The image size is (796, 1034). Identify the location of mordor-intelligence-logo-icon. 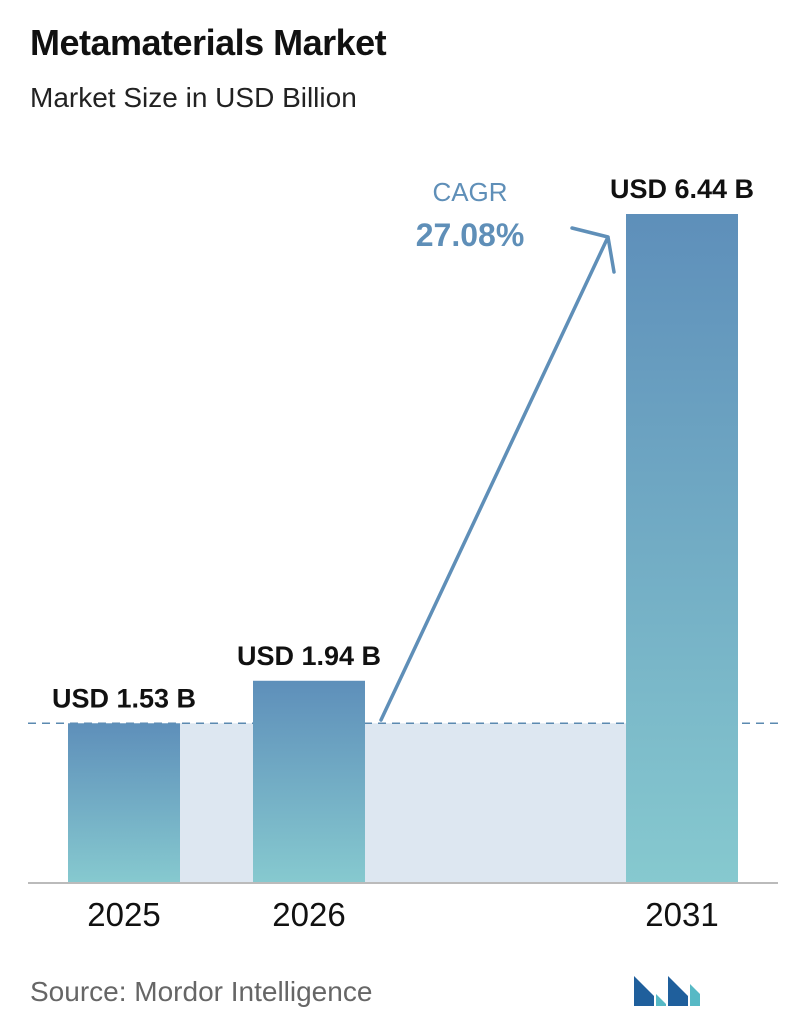
(667, 991).